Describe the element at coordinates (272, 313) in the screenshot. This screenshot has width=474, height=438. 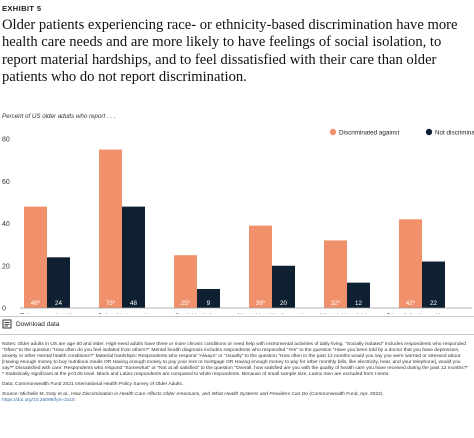
I see `category-label: Mental health diagnosis` at that location.